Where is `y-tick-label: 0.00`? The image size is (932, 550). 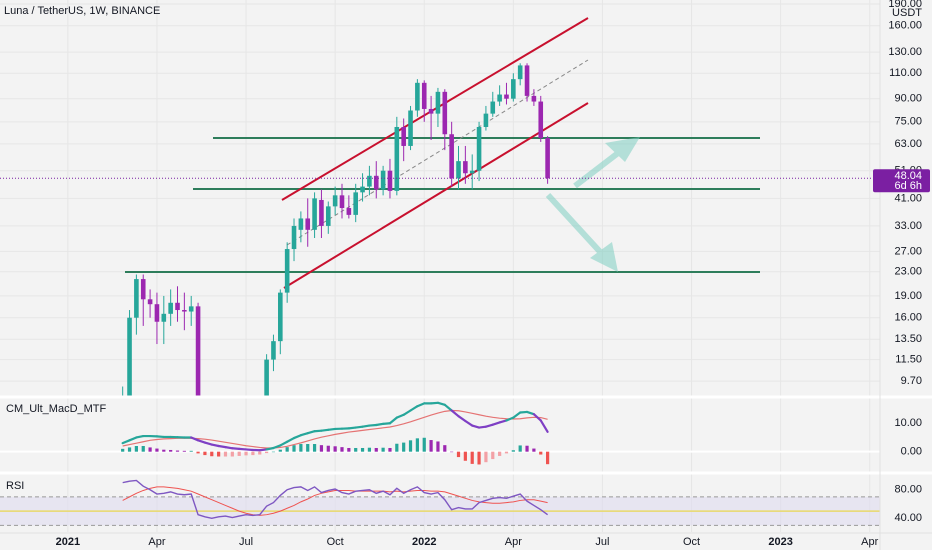
y-tick-label: 0.00 is located at coordinates (911, 452).